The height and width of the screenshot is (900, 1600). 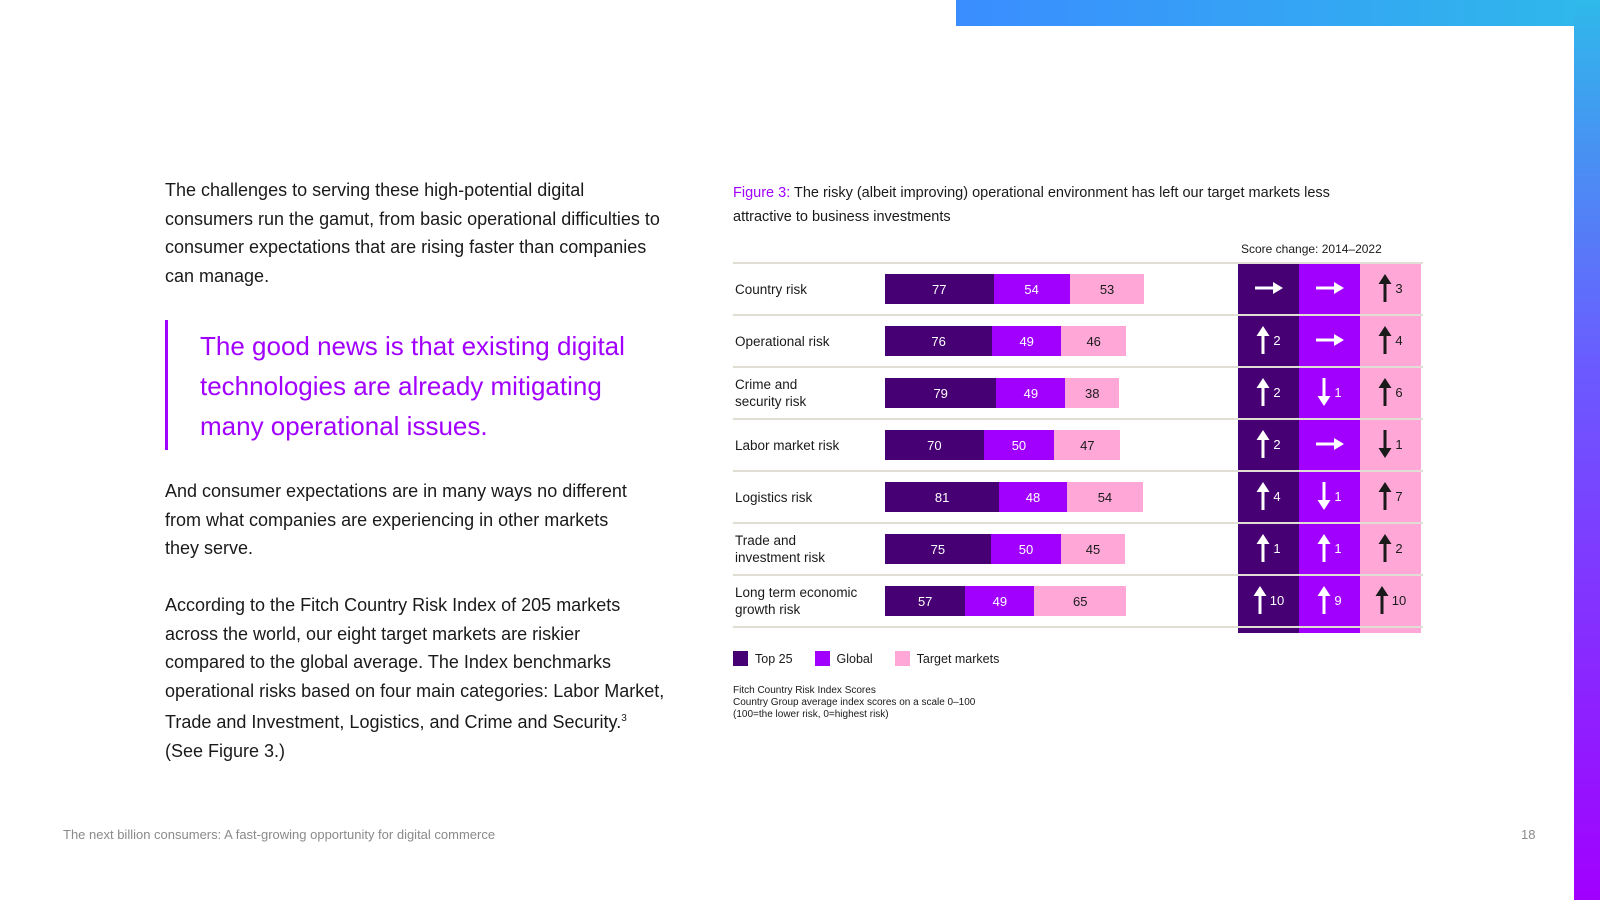 What do you see at coordinates (1093, 549) in the screenshot?
I see `bar-target: 45` at bounding box center [1093, 549].